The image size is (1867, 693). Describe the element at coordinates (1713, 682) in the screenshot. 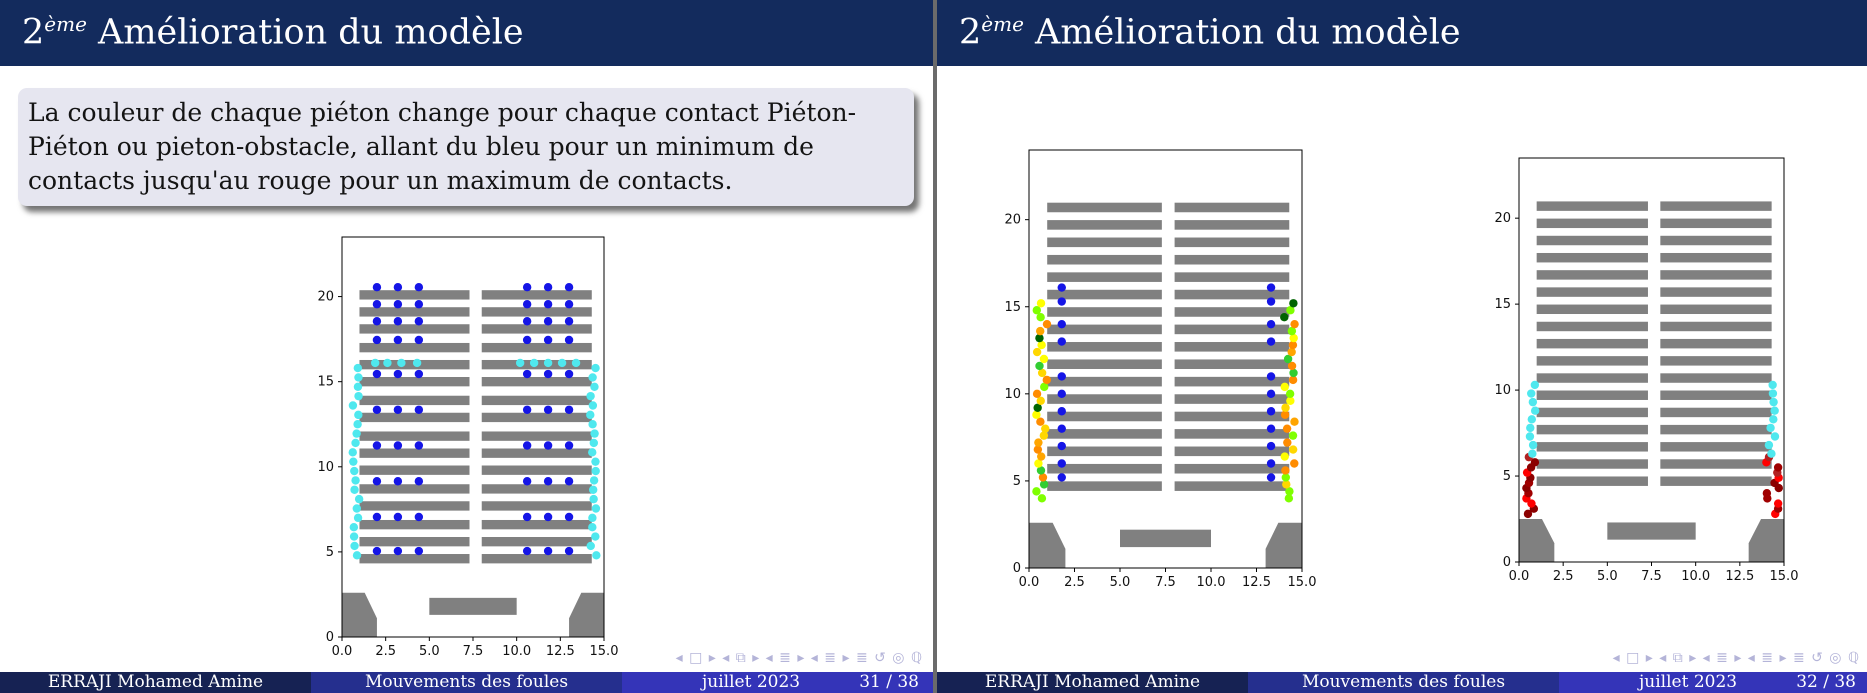

I see `footer-info: juillet 2023 32 / 38` at that location.